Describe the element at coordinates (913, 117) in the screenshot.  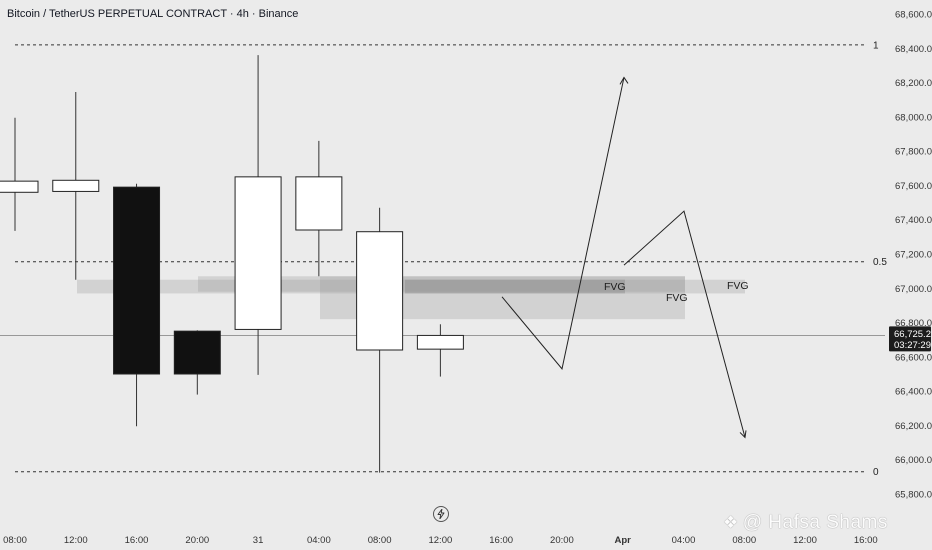
I see `price-axis-label: 68,000.0` at that location.